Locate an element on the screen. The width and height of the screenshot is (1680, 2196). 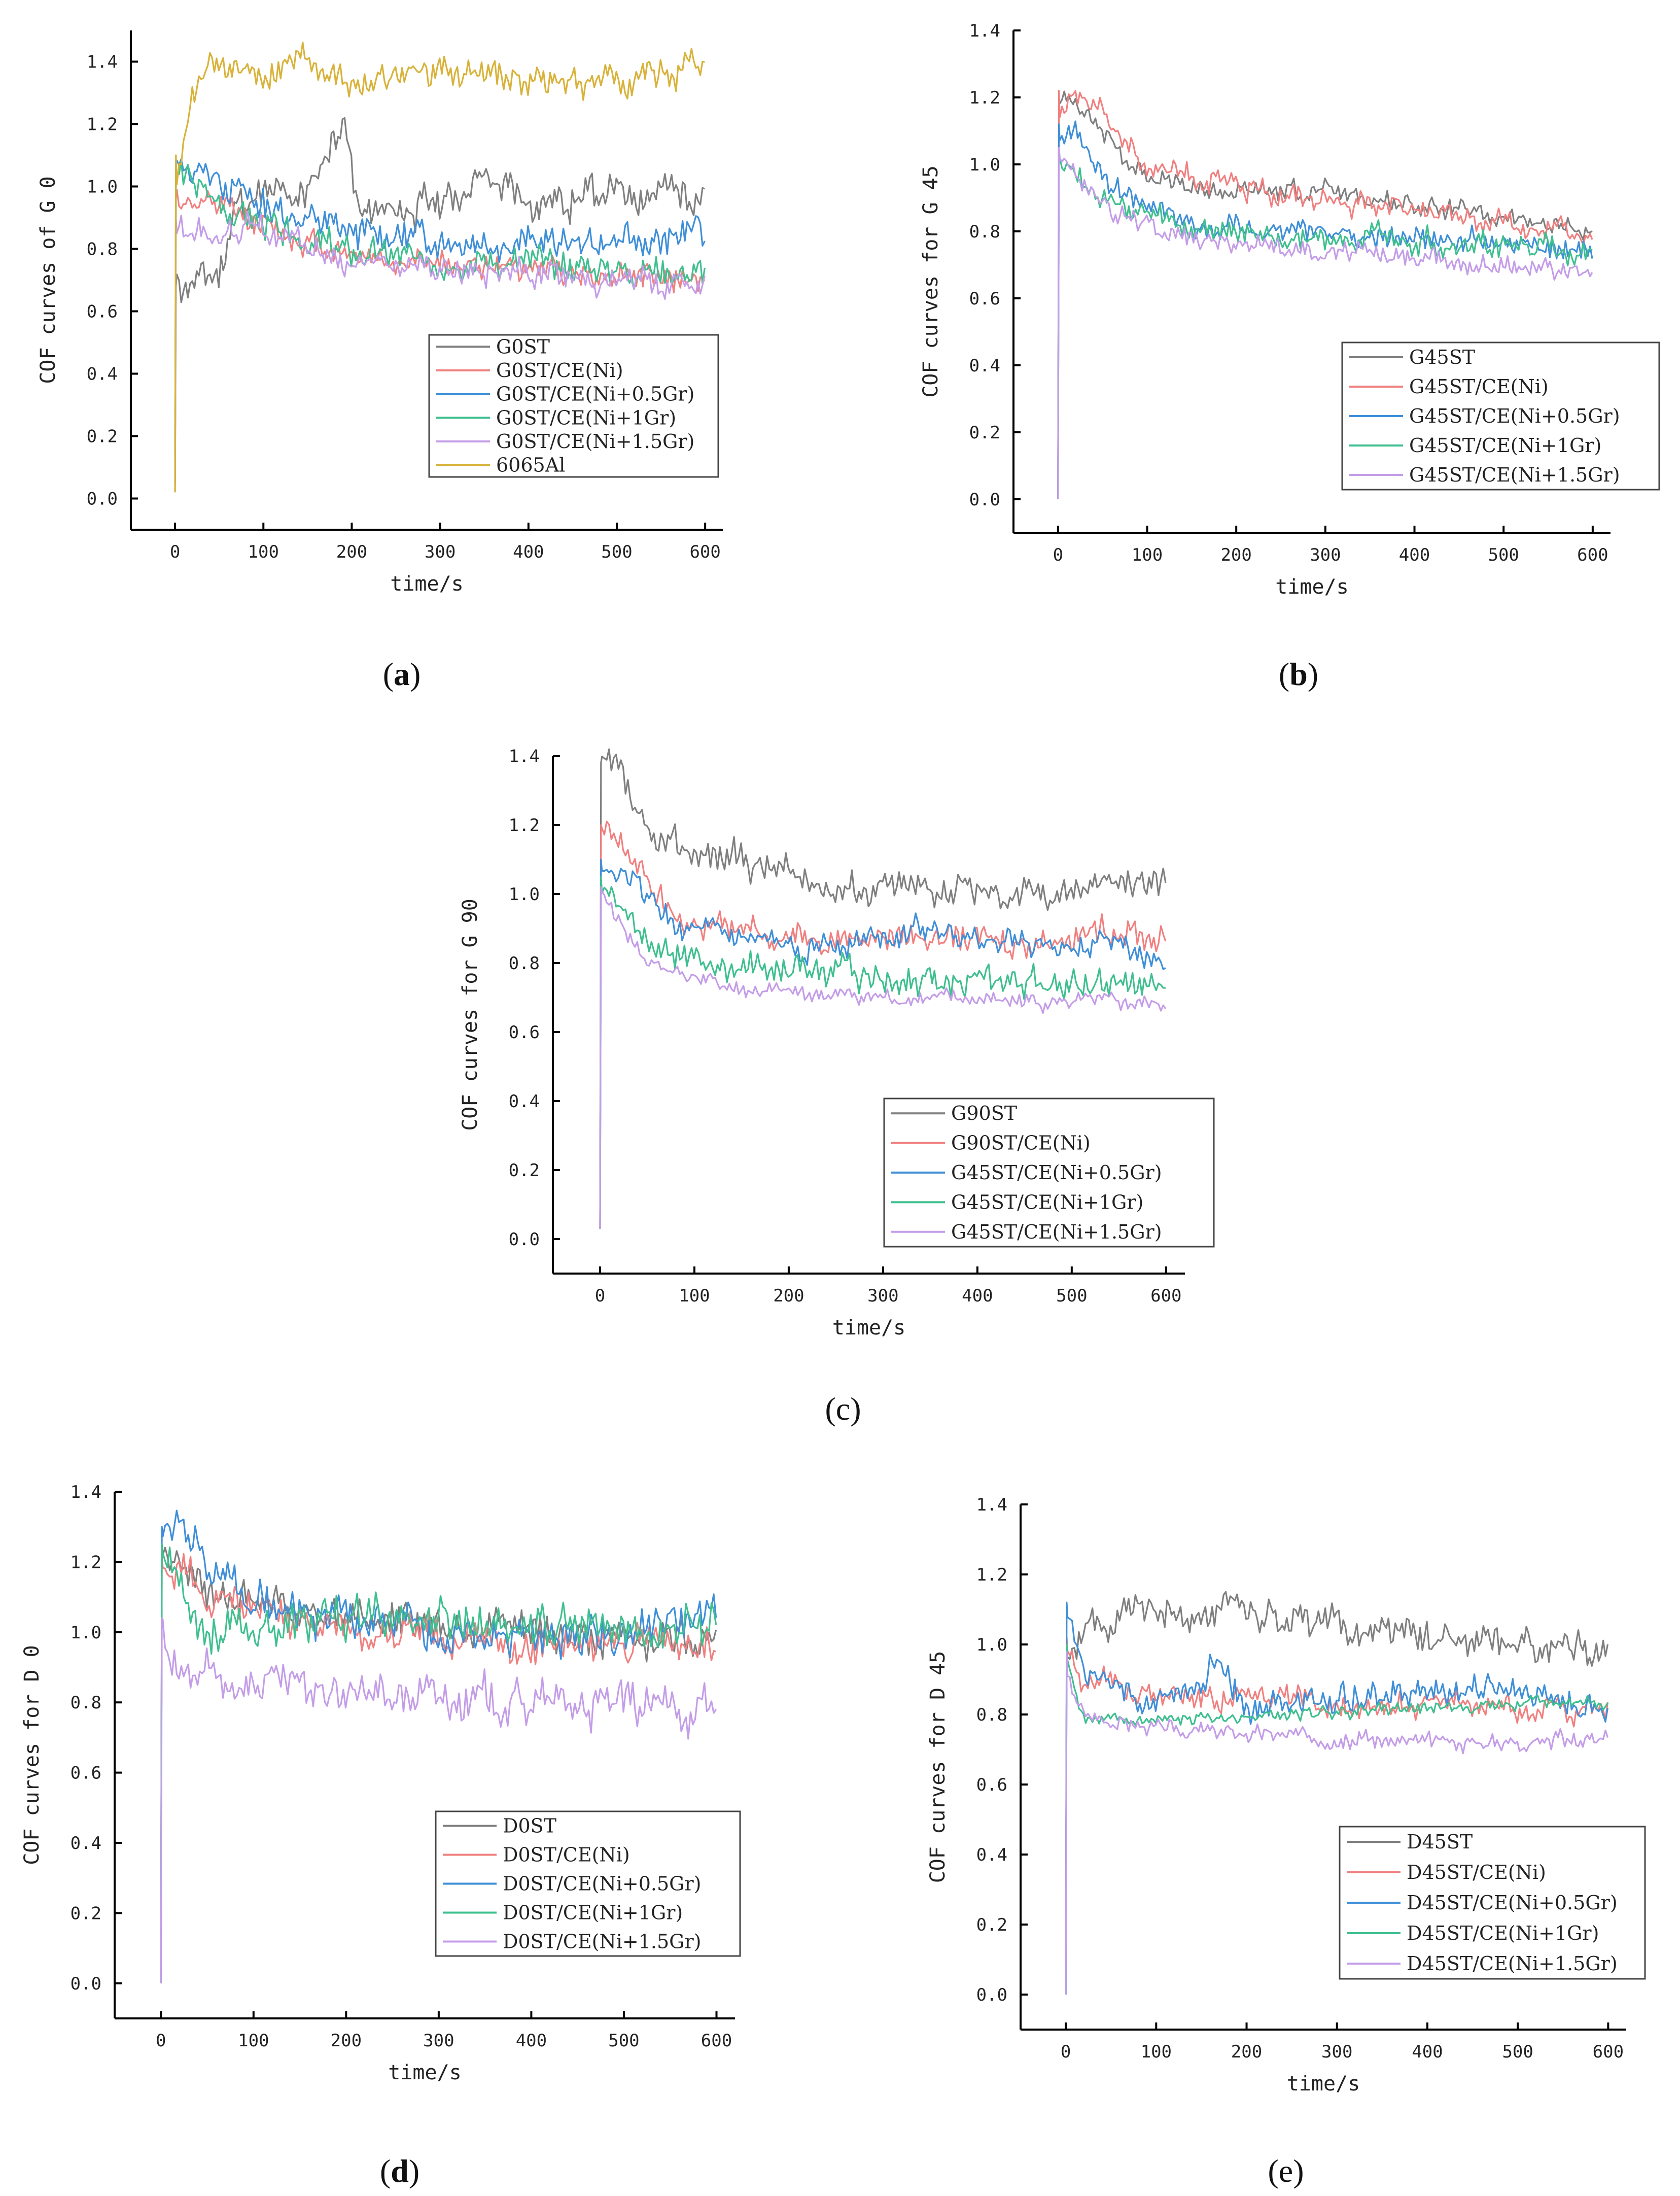
legend-entry: G45ST/CE(Ni+1.5Gr) is located at coordinates (1056, 1232).